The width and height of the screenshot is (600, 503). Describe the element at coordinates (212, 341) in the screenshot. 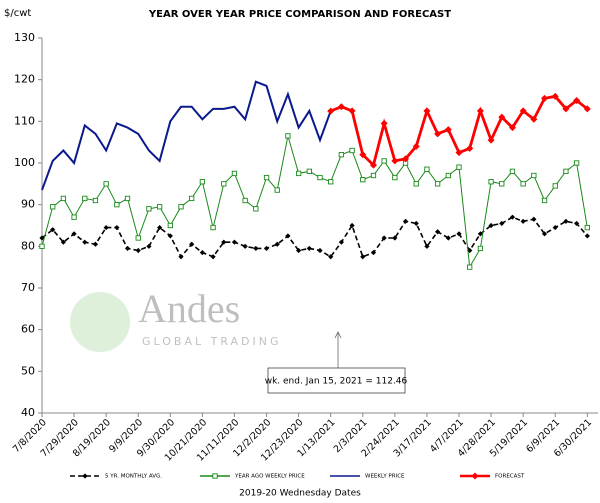

I see `watermark-subtext: GLOBAL TRADING` at that location.